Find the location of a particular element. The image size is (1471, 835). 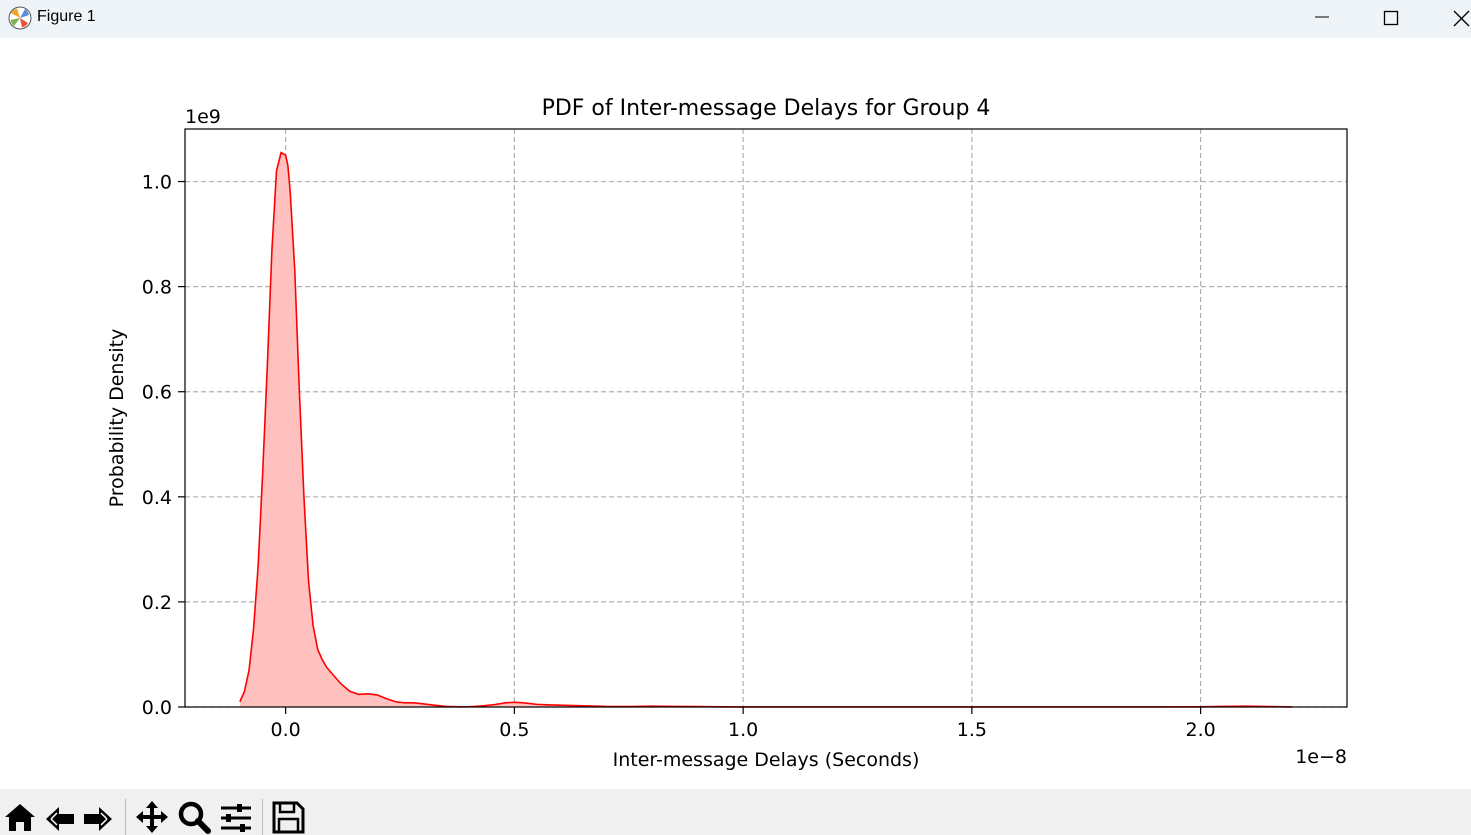

pan-icon is located at coordinates (152, 817).